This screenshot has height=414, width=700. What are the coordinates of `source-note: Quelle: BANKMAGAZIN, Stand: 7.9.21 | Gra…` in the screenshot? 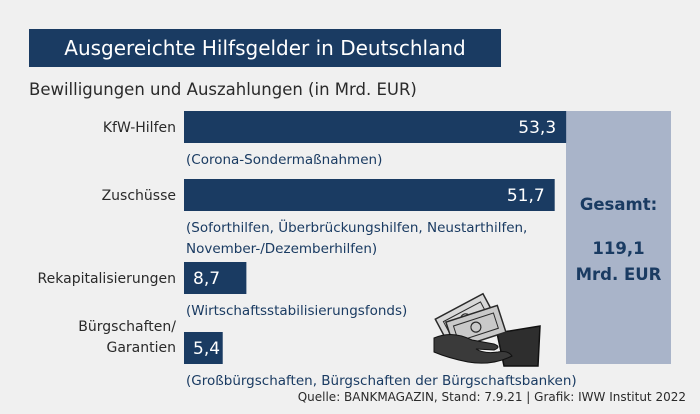 It's located at (491, 397).